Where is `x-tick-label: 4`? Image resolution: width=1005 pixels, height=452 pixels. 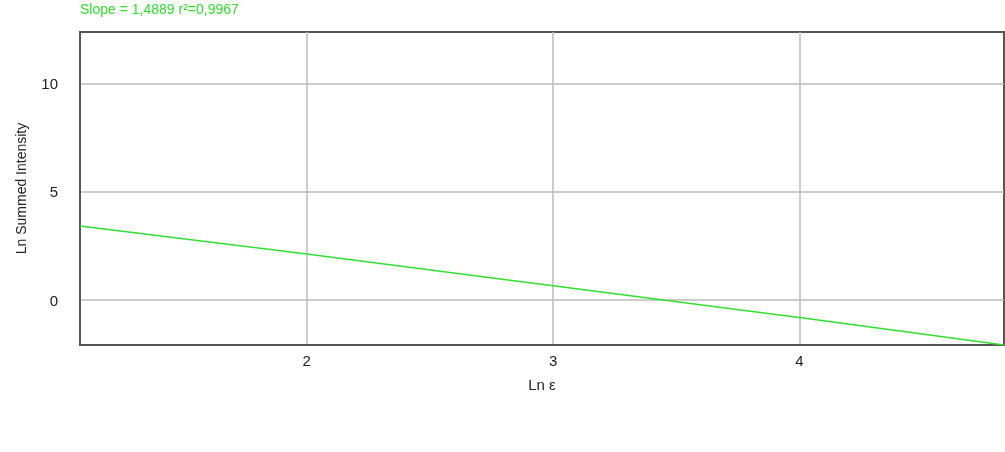 x-tick-label: 4 is located at coordinates (799, 360).